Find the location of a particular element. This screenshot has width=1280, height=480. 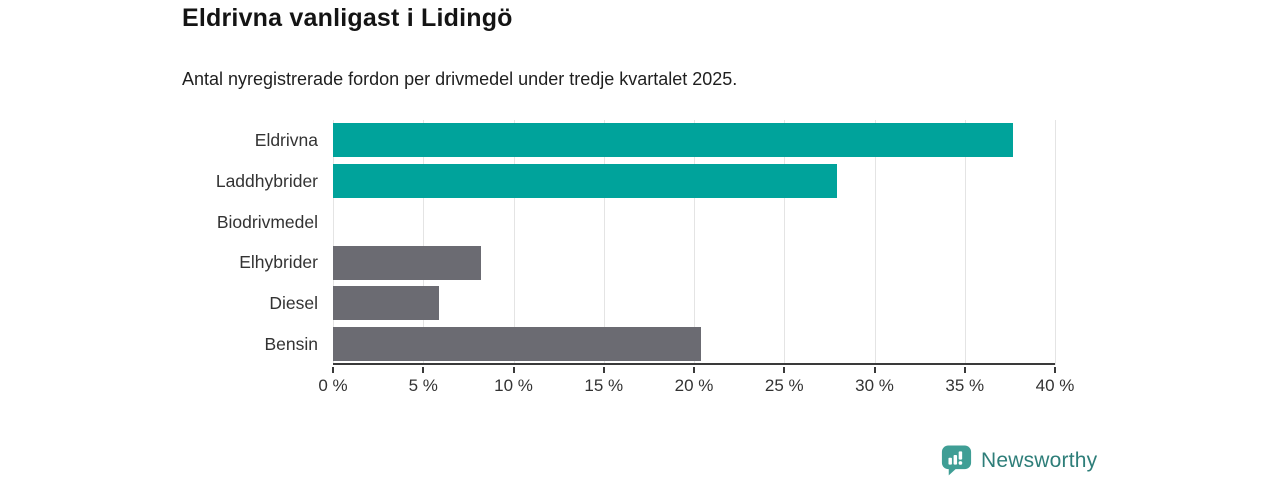

bar-row-laddhybrider is located at coordinates (694, 181).